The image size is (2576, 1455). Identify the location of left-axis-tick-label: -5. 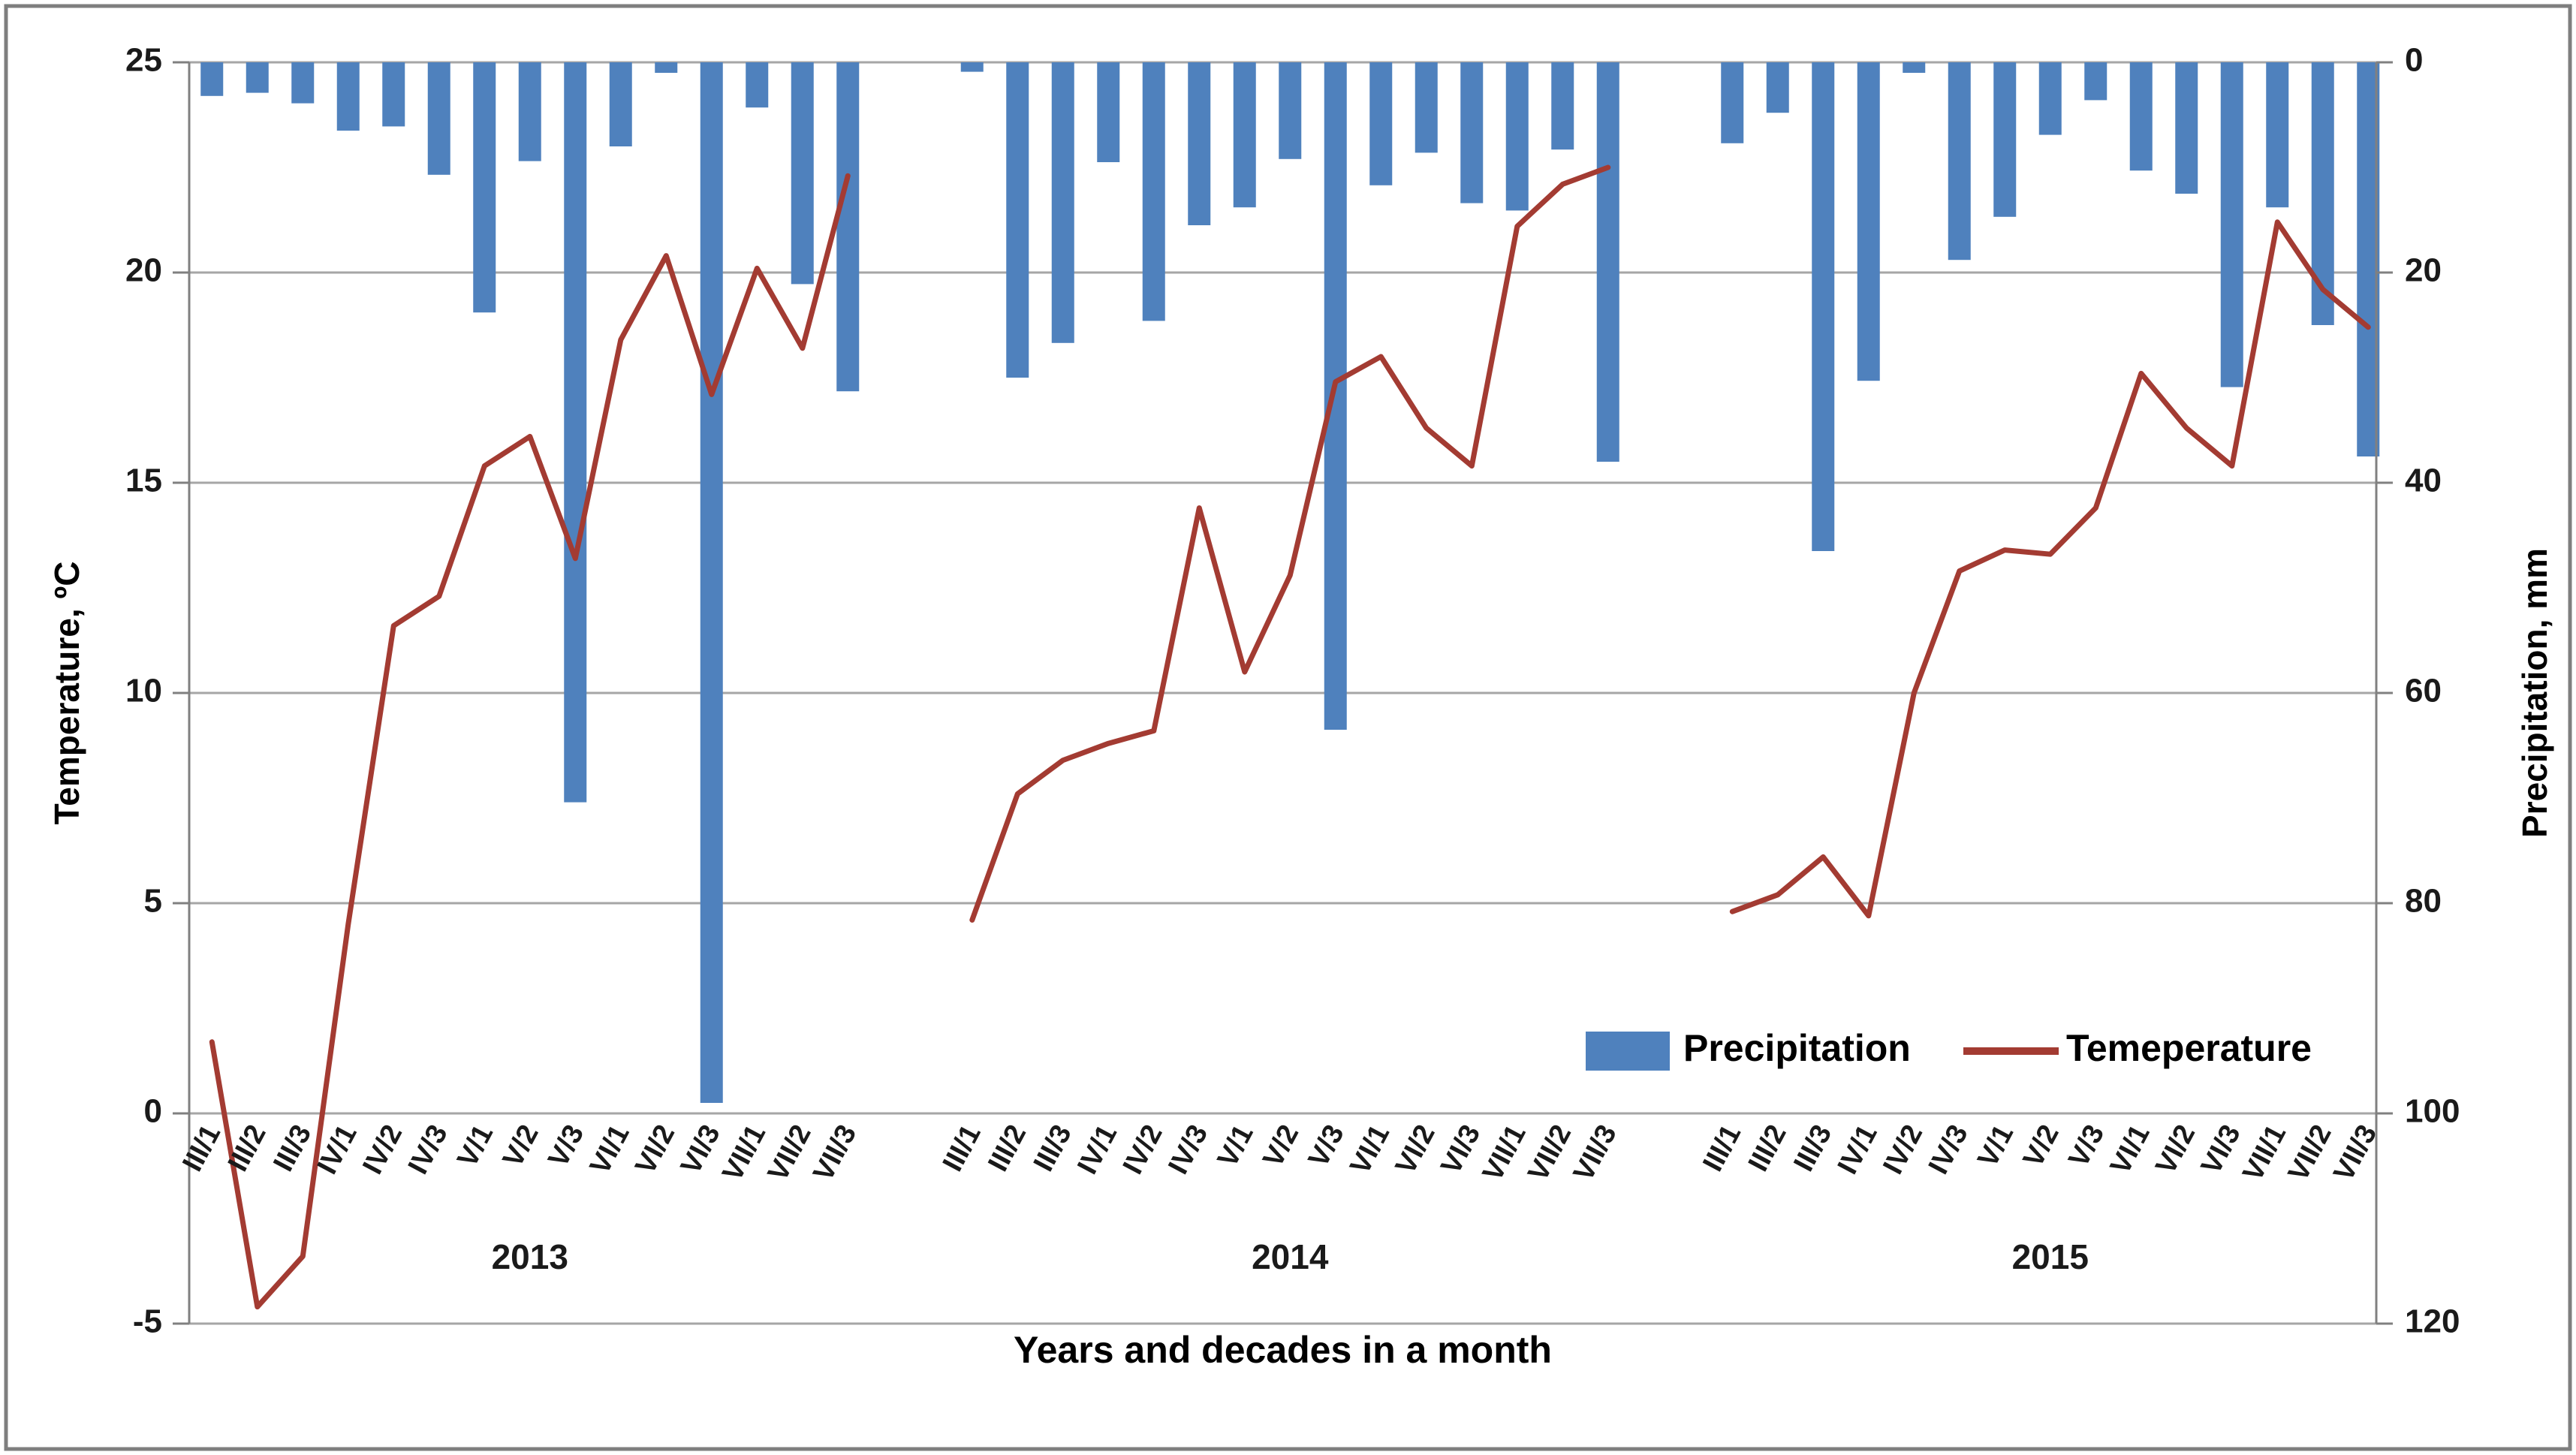
(147, 1321).